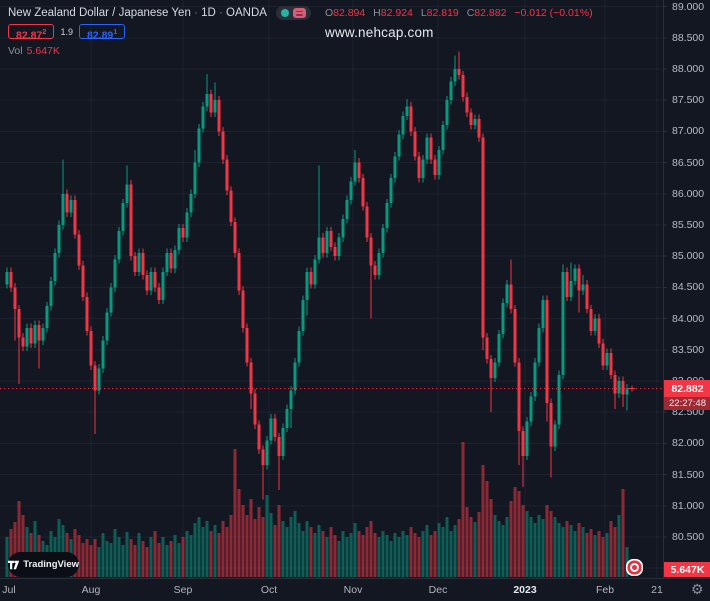 This screenshot has width=710, height=601. What do you see at coordinates (208, 13) in the screenshot?
I see `interval-label: 1D` at bounding box center [208, 13].